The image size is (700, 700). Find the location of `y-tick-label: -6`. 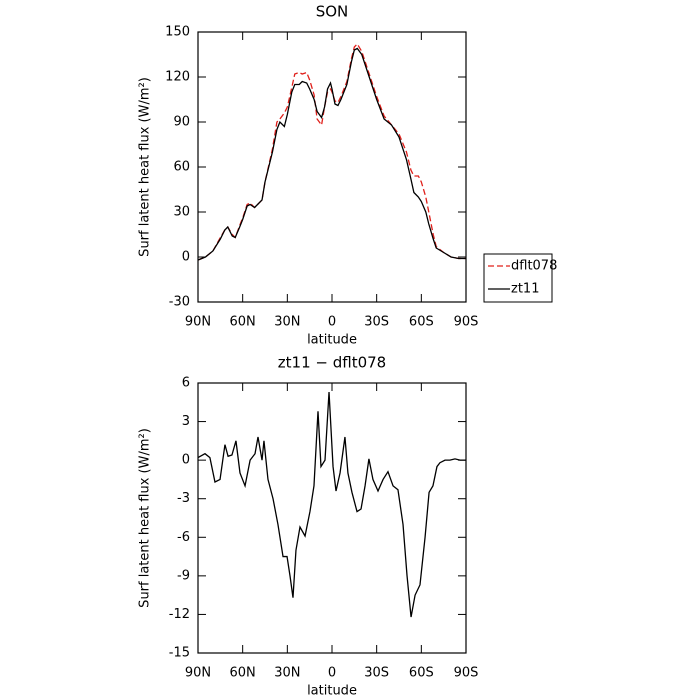

y-tick-label: -6 is located at coordinates (183, 537).